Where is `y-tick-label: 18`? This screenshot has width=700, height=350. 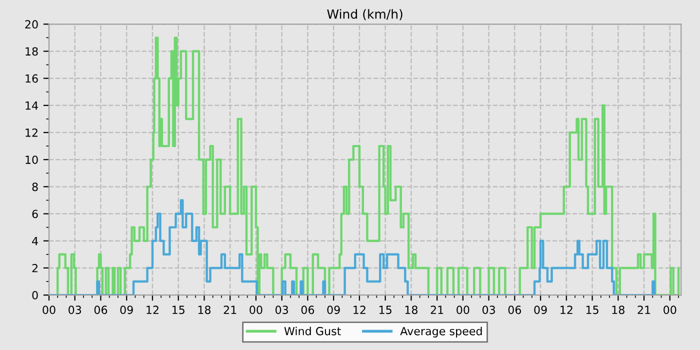 y-tick-label: 18 is located at coordinates (32, 51).